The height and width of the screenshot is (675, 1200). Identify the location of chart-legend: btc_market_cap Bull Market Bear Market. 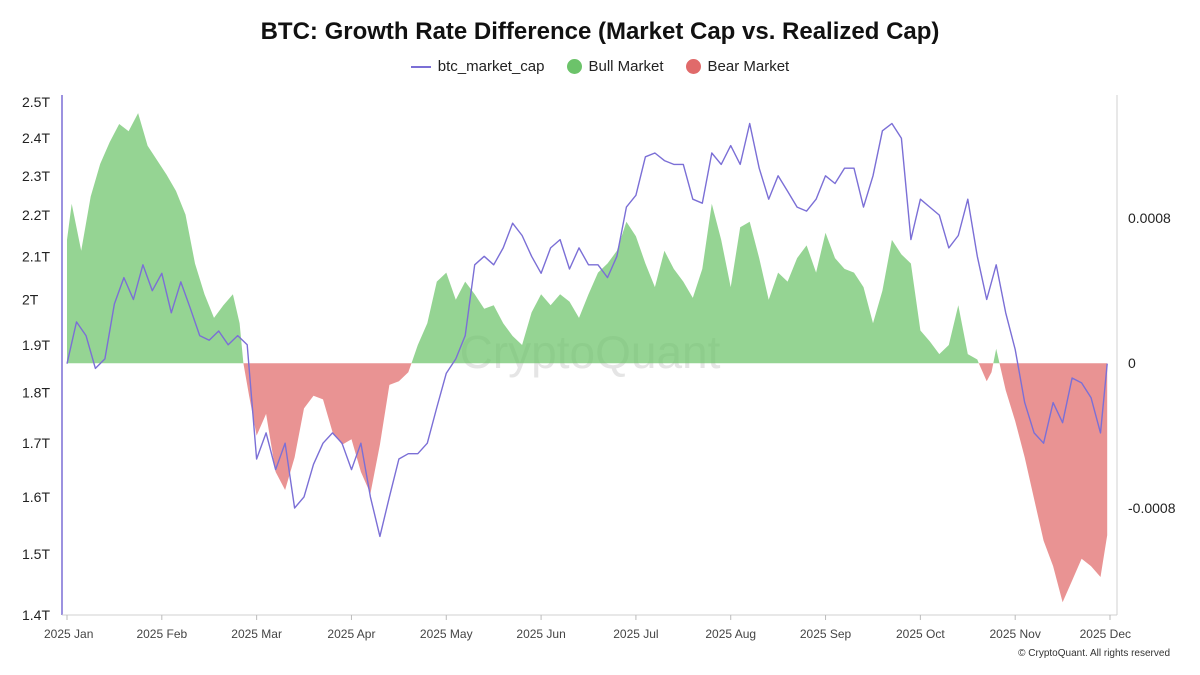
(600, 66).